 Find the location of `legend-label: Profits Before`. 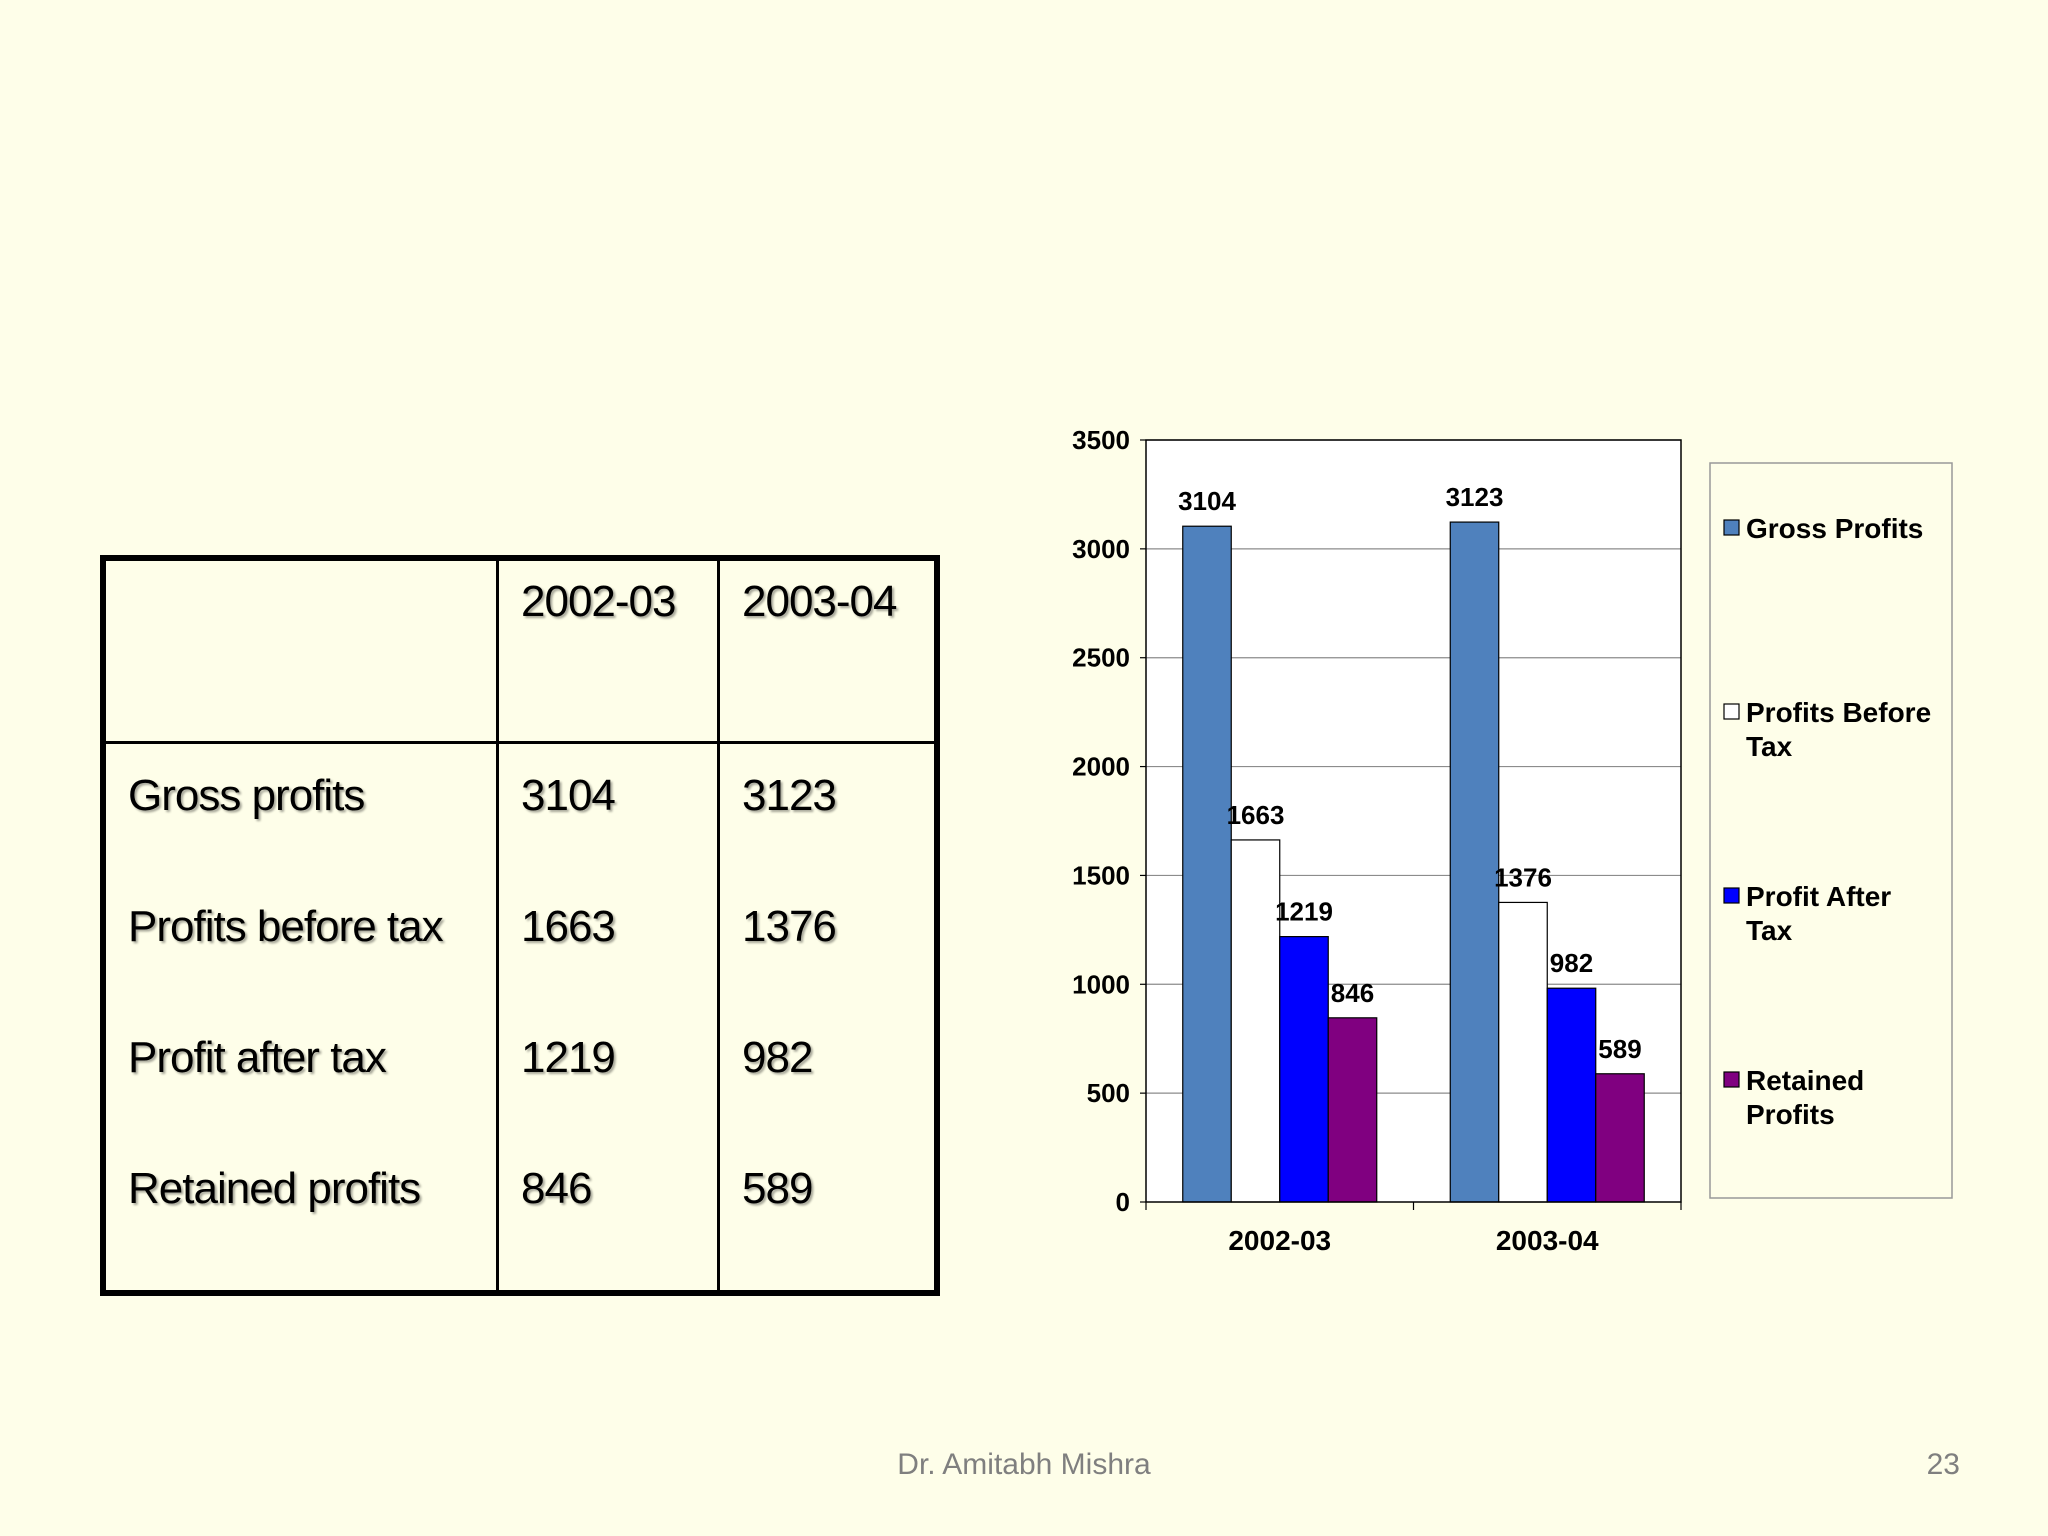

legend-label: Profits Before is located at coordinates (1838, 712).